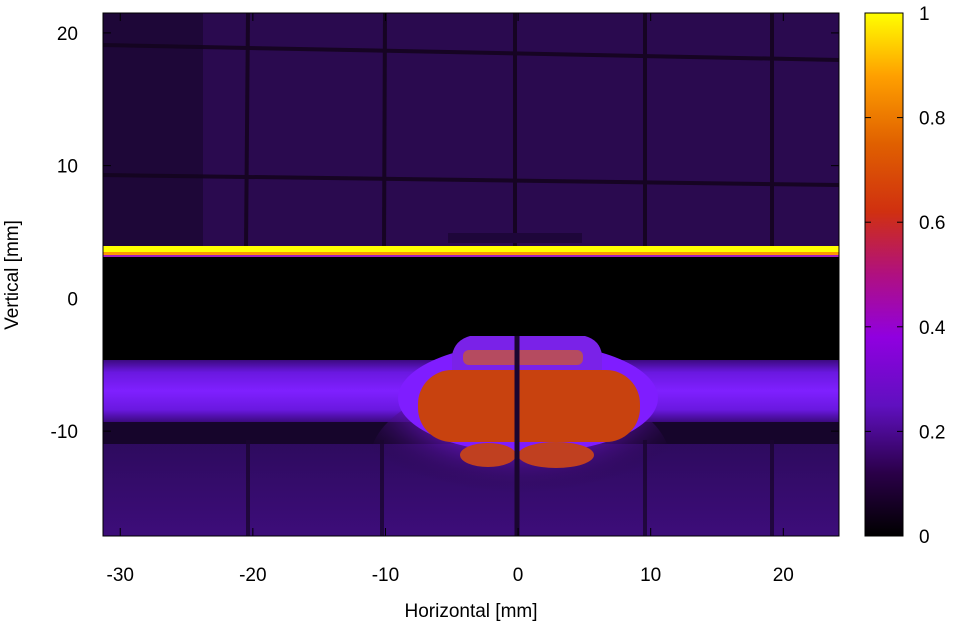  I want to click on bright-line-fringe, so click(471, 256).